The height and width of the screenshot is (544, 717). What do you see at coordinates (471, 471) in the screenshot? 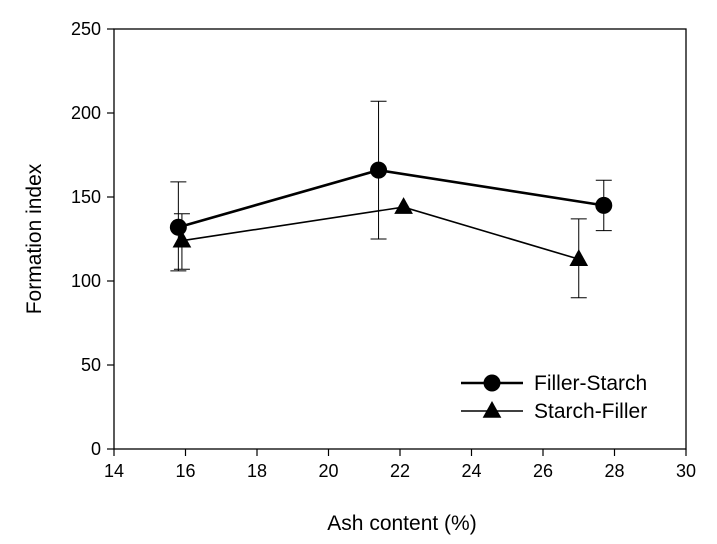
I see `x-tick-label: 24` at bounding box center [471, 471].